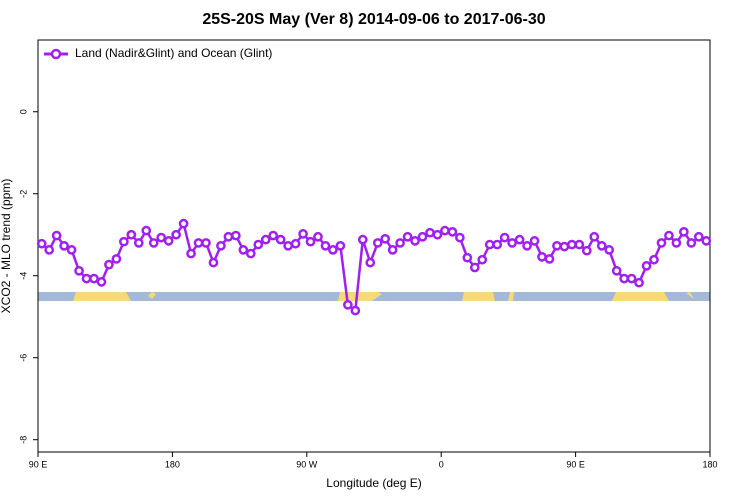  What do you see at coordinates (6, 246) in the screenshot?
I see `y-axis-label: XCO2 - MLO trend (ppm)` at bounding box center [6, 246].